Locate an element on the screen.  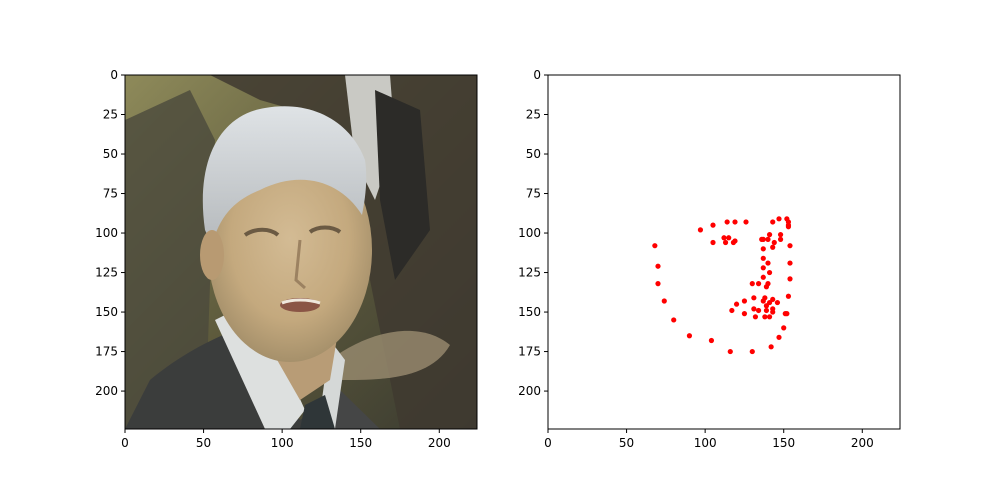
right-y-tick-label: 75 is located at coordinates (533, 194).